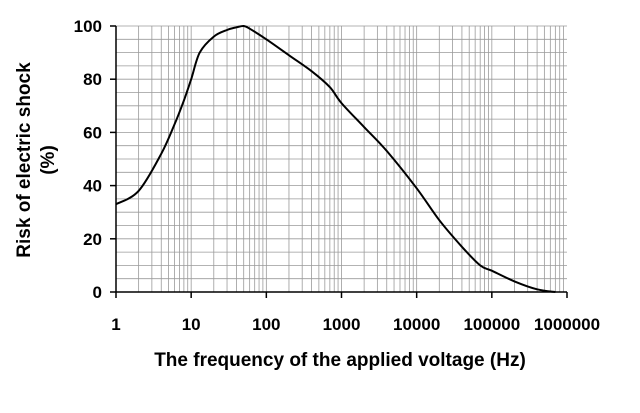 The height and width of the screenshot is (413, 640). I want to click on x-tick-label: 10, so click(191, 324).